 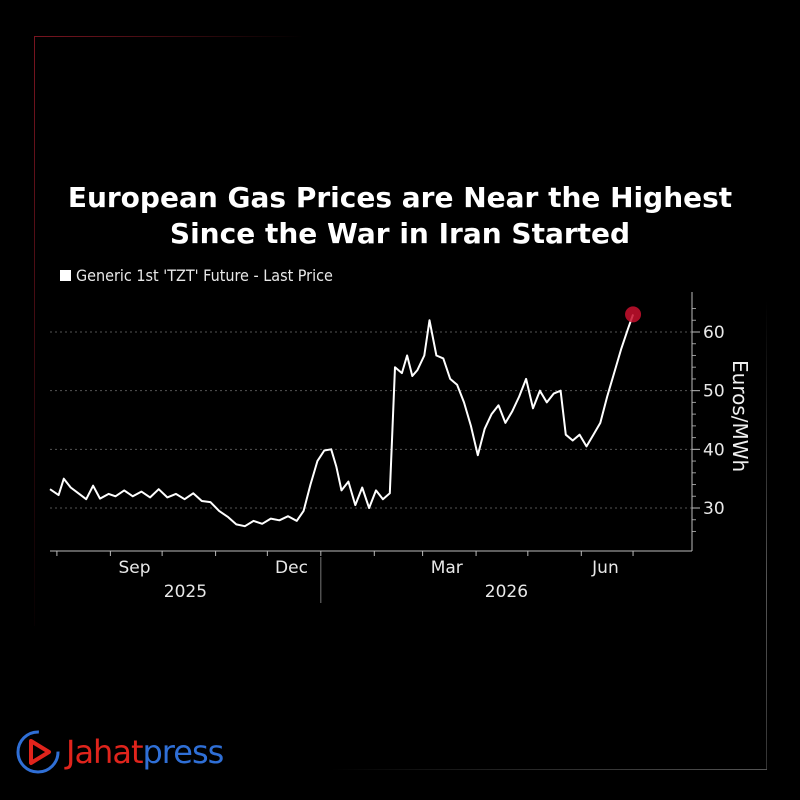 I want to click on brand-name-part1: Jahat, so click(x=104, y=752).